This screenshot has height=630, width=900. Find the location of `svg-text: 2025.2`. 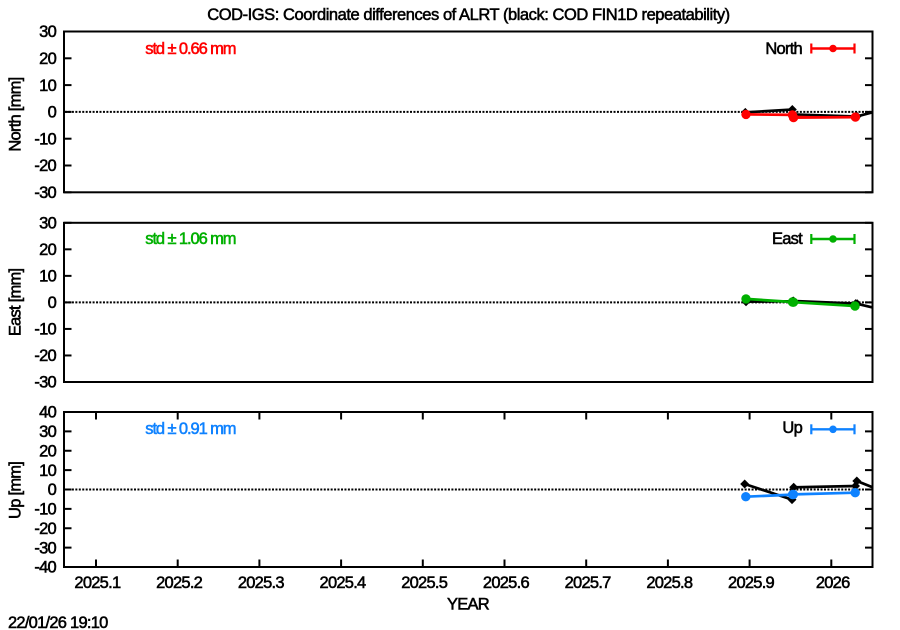

svg-text: 2025.2 is located at coordinates (179, 583).